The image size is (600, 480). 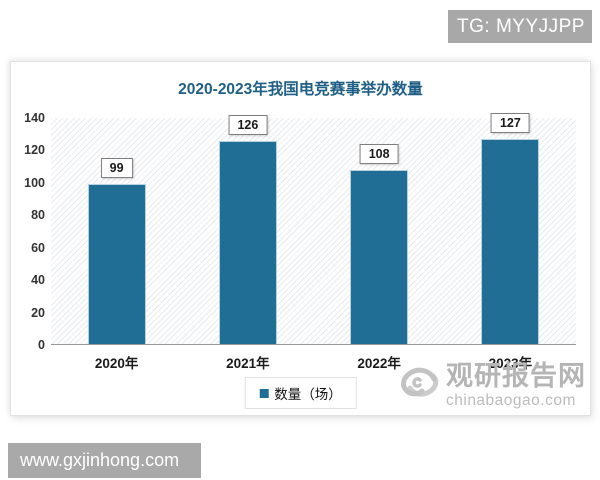 I want to click on bar-value-label: 108, so click(x=379, y=153).